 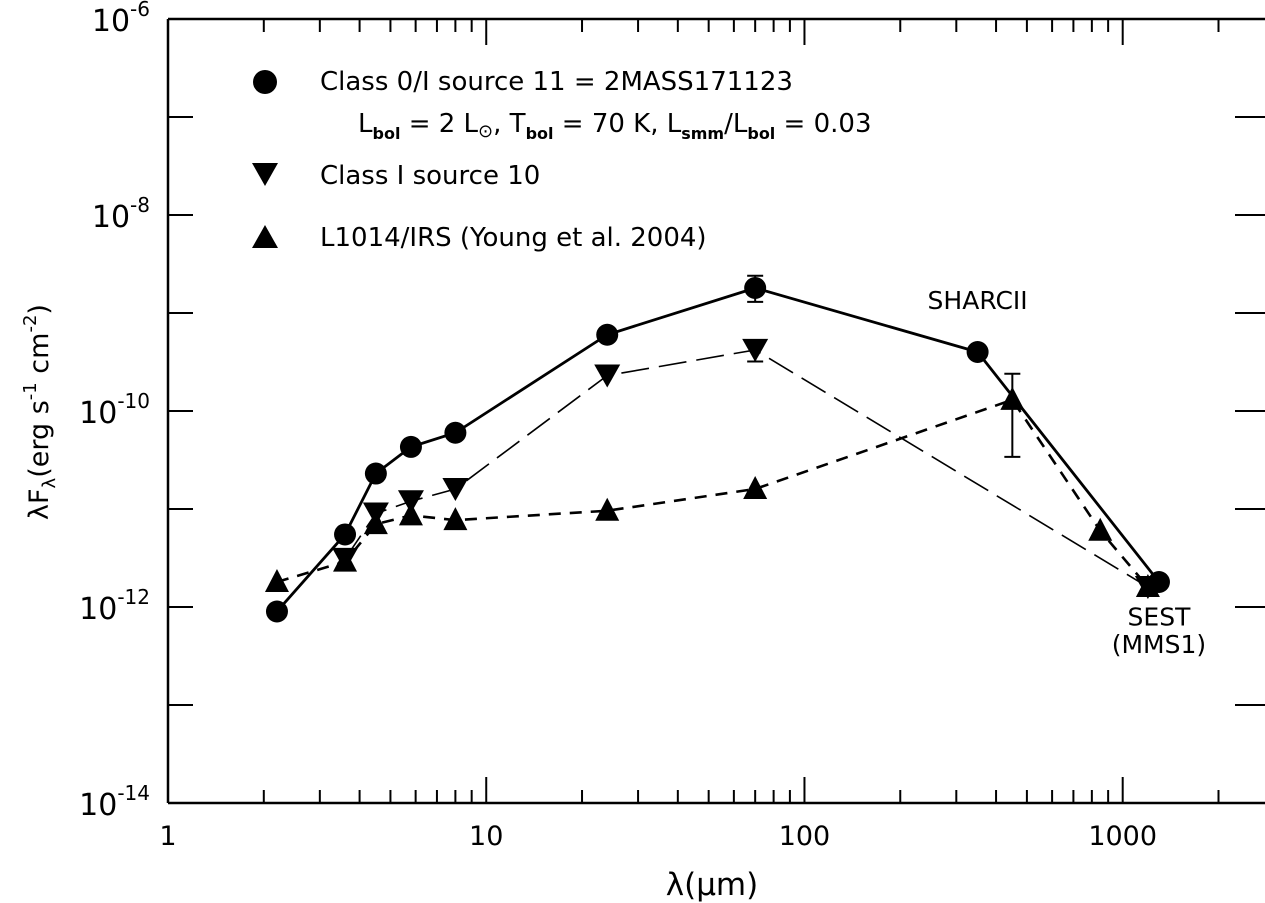 What do you see at coordinates (121, 19) in the screenshot?
I see `y-tick-label: 10⁻⁶` at bounding box center [121, 19].